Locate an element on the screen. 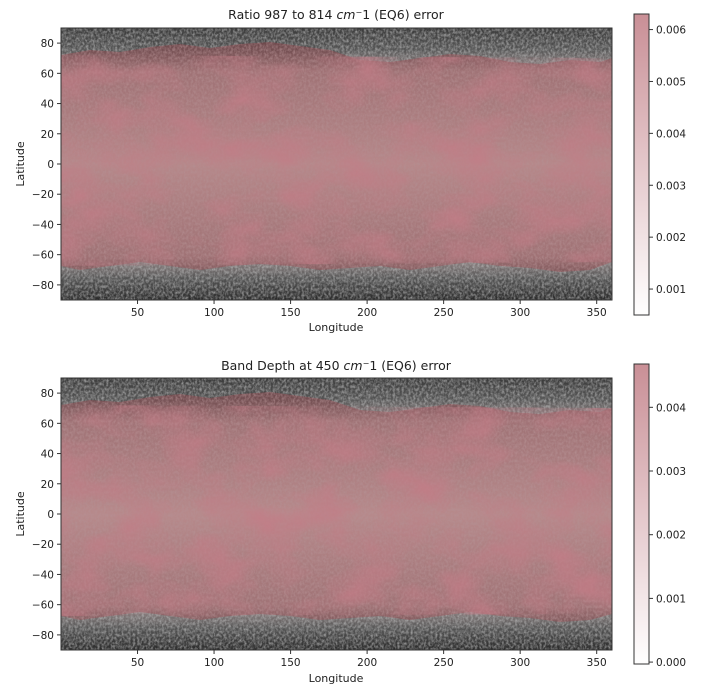 The image size is (703, 689). colorbar-ticks: 0.006 0.005 0.004 0.003 0.002 0.001 is located at coordinates (667, 160).